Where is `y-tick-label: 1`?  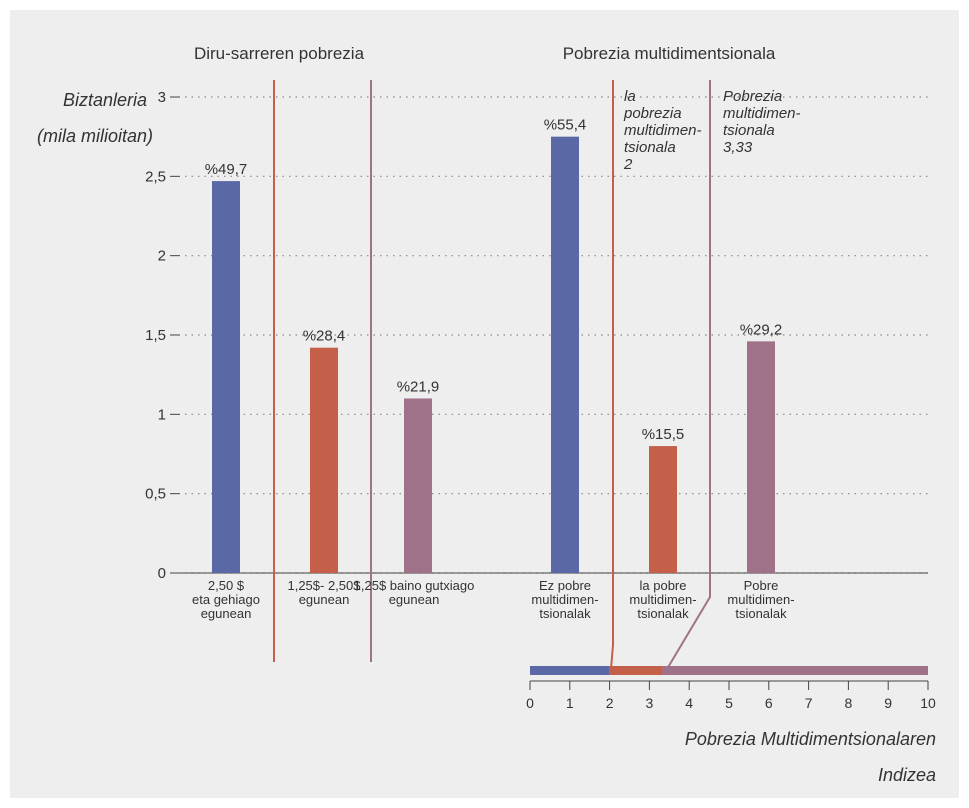
y-tick-label: 1 is located at coordinates (162, 414).